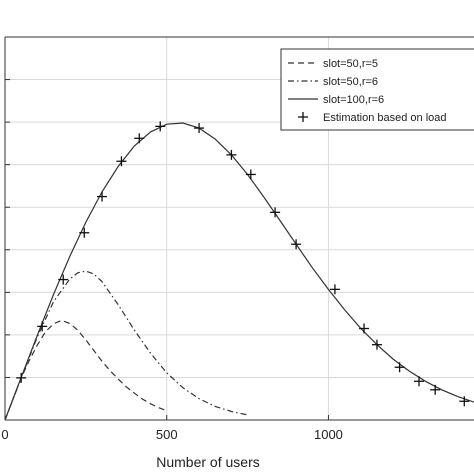 The width and height of the screenshot is (474, 474). Describe the element at coordinates (328, 434) in the screenshot. I see `x-tick-label: 1000` at that location.